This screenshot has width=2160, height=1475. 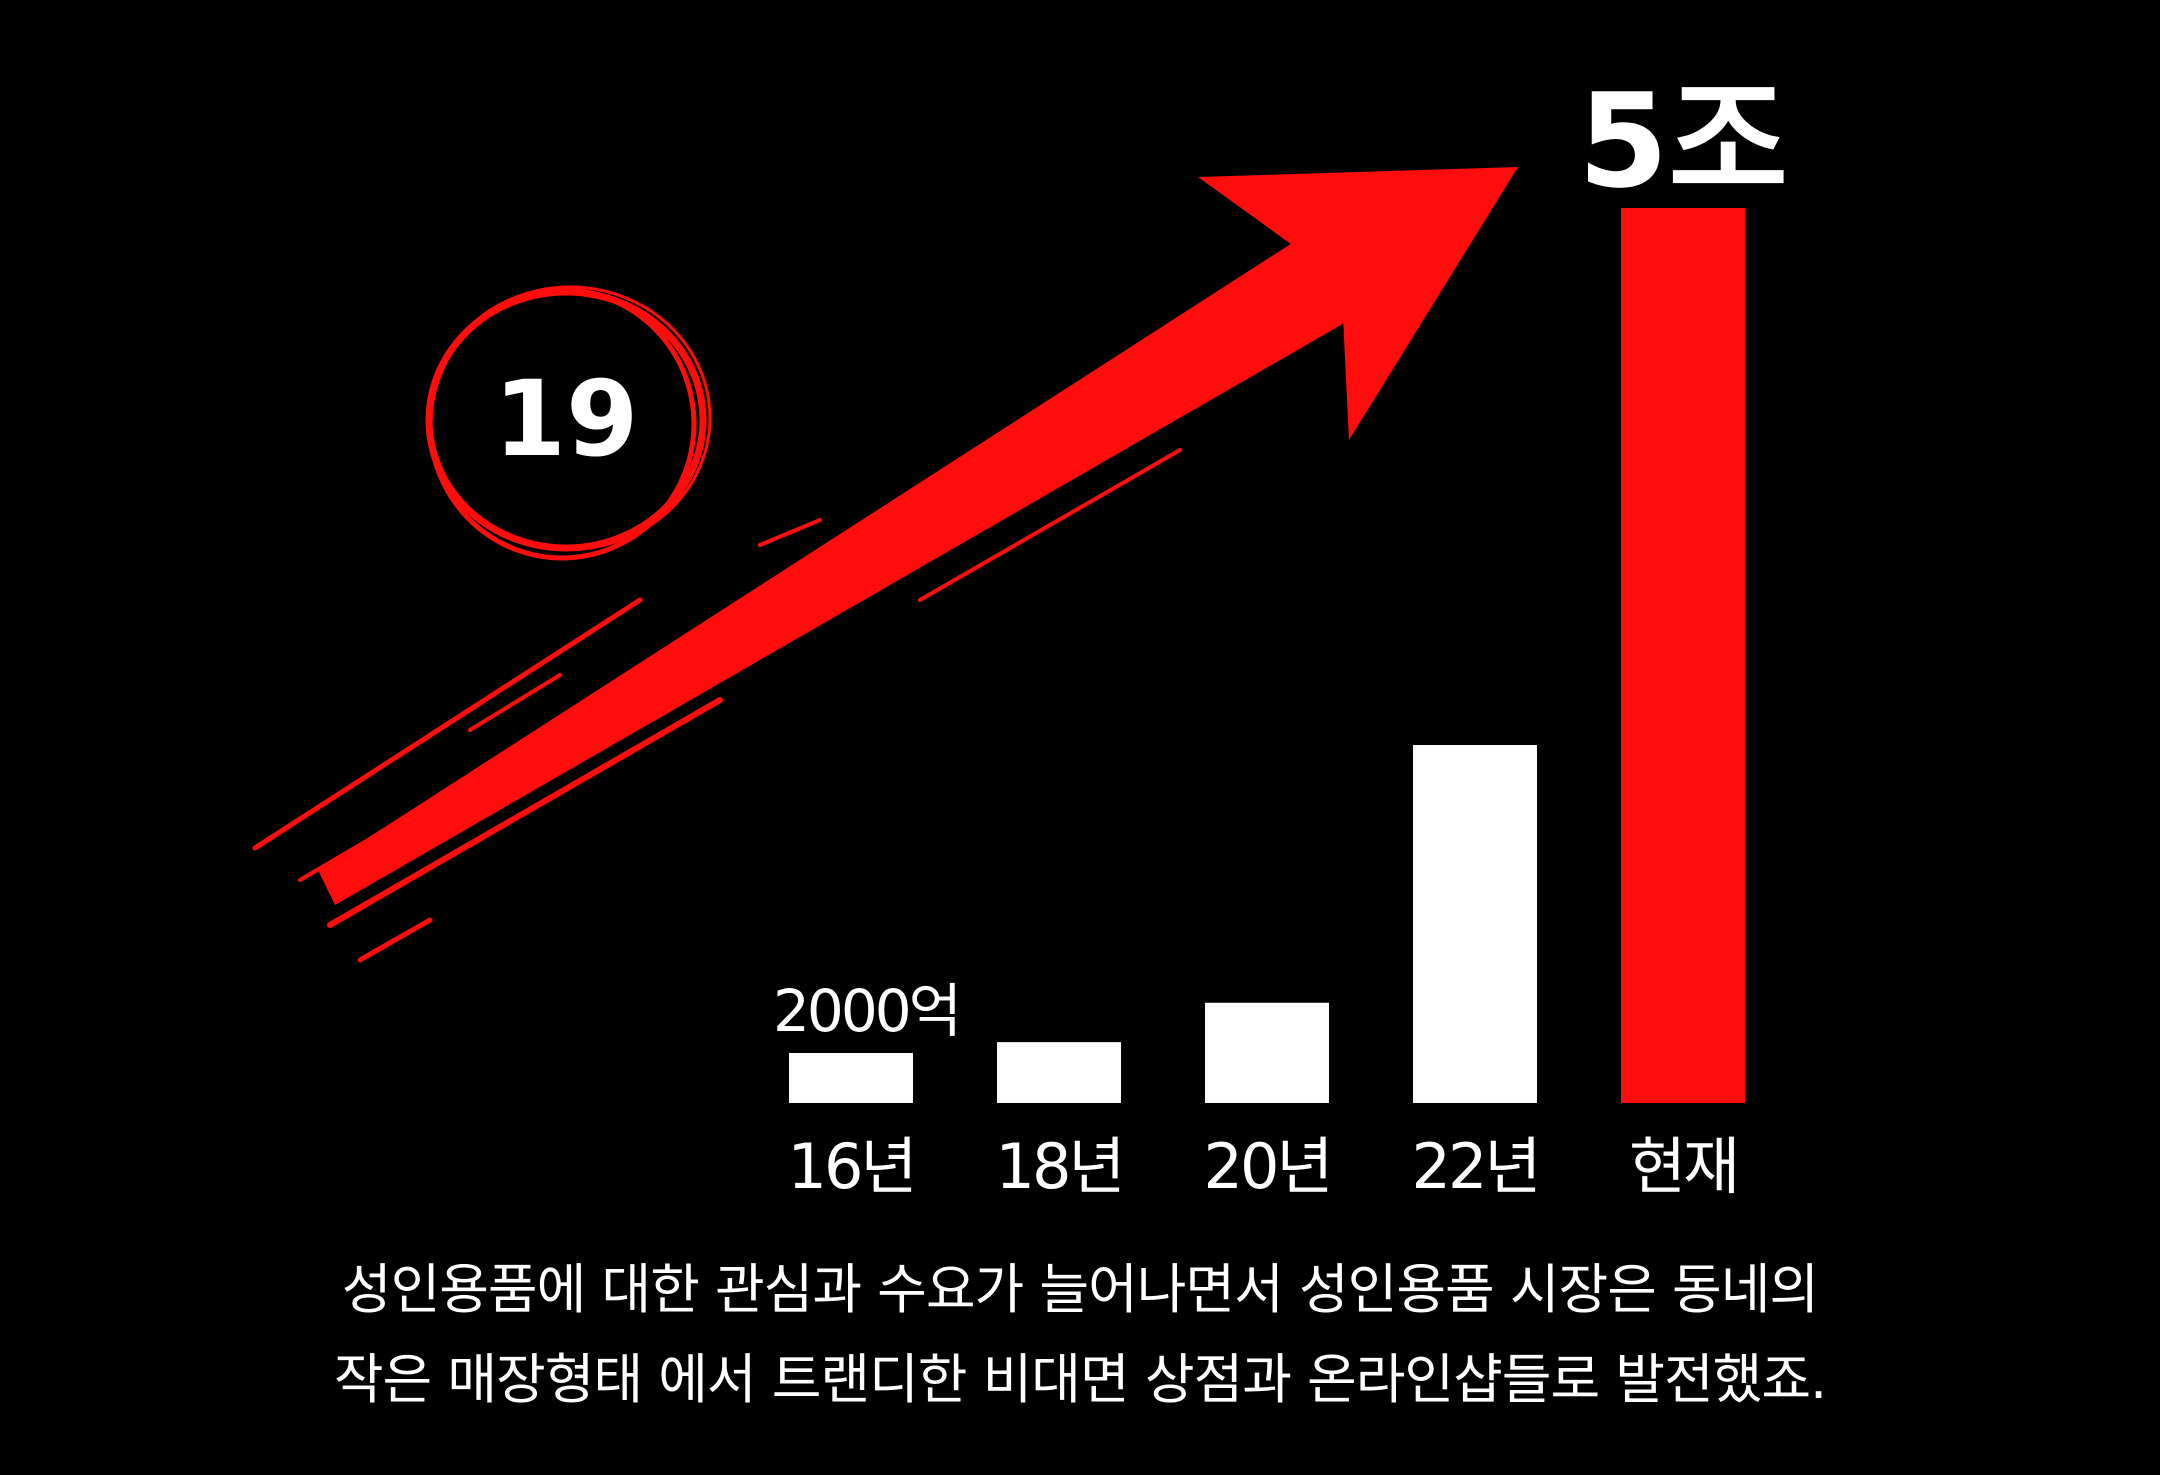 I want to click on data-label: 5조, so click(x=1683, y=141).